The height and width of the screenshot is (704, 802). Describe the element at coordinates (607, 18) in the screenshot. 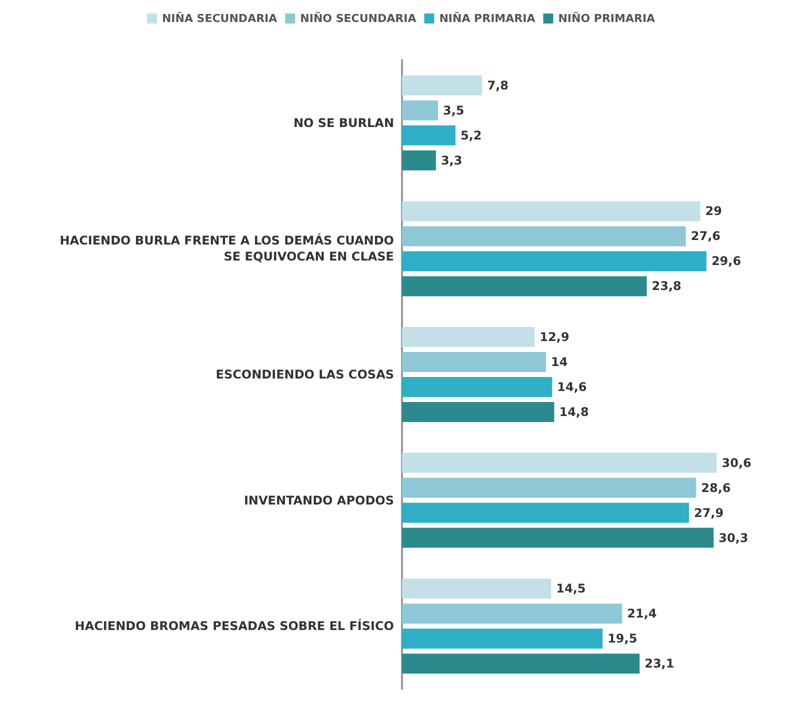

I see `legend-label: NIÑO PRIMARIA` at that location.